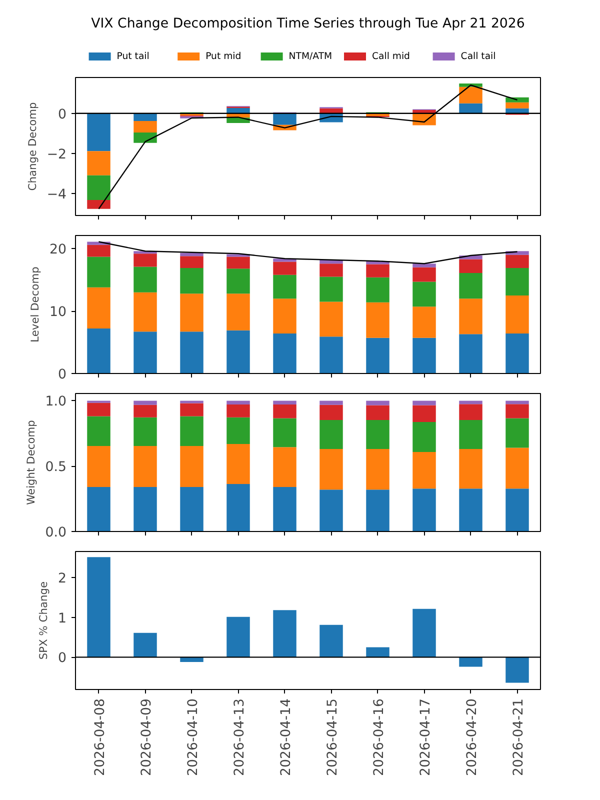  What do you see at coordinates (133, 56) in the screenshot?
I see `legend-label: Put tail` at bounding box center [133, 56].